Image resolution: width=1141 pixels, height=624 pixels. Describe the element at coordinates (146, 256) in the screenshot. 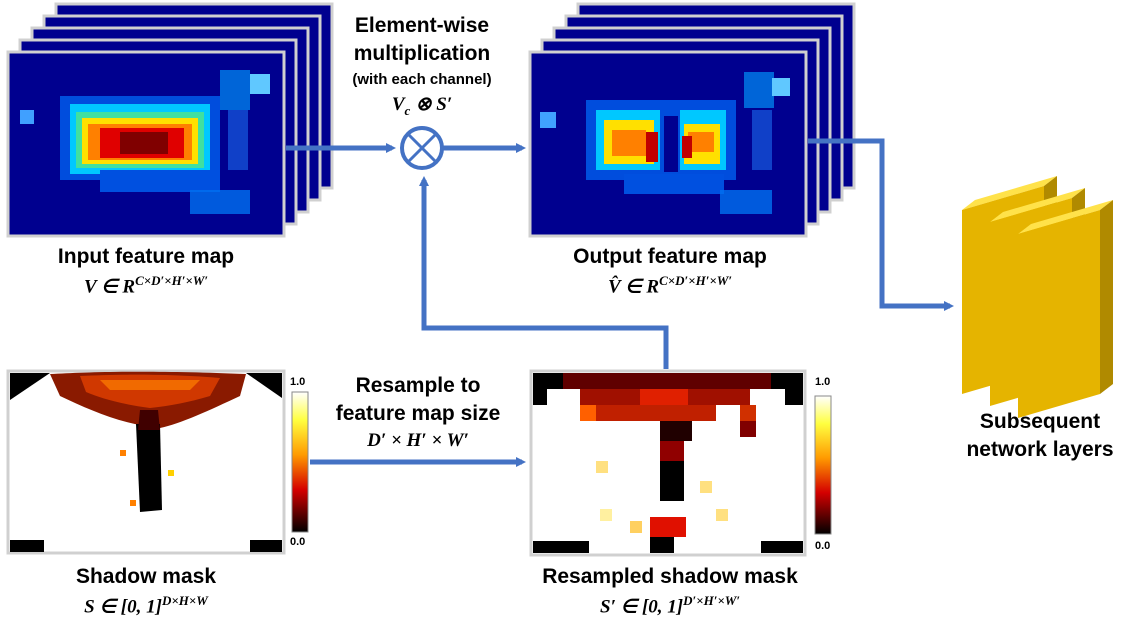

I see `input-map-title: Input feature map` at that location.